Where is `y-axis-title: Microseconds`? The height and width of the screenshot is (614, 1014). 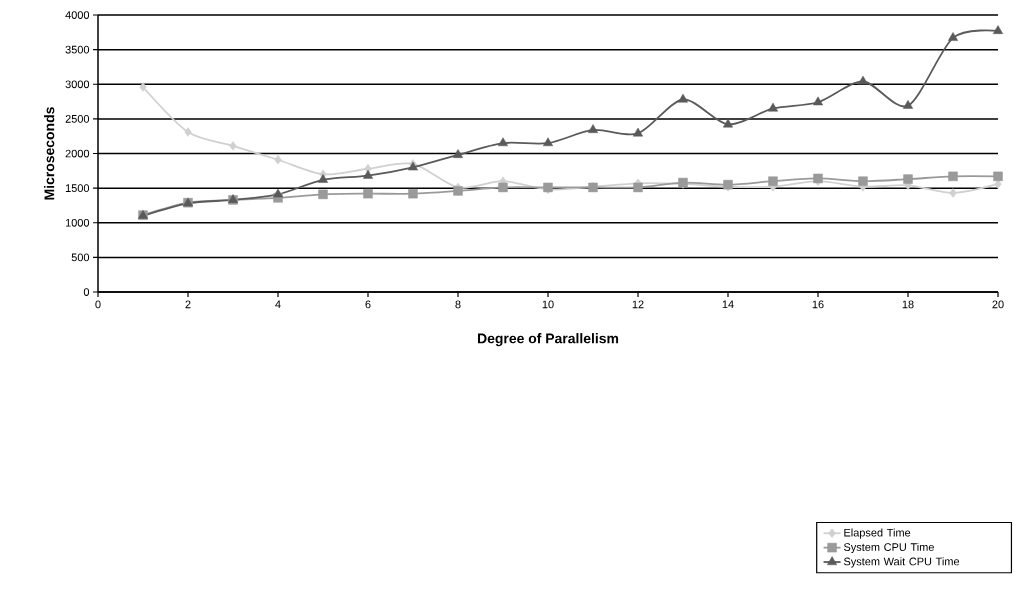
y-axis-title: Microseconds is located at coordinates (49, 153).